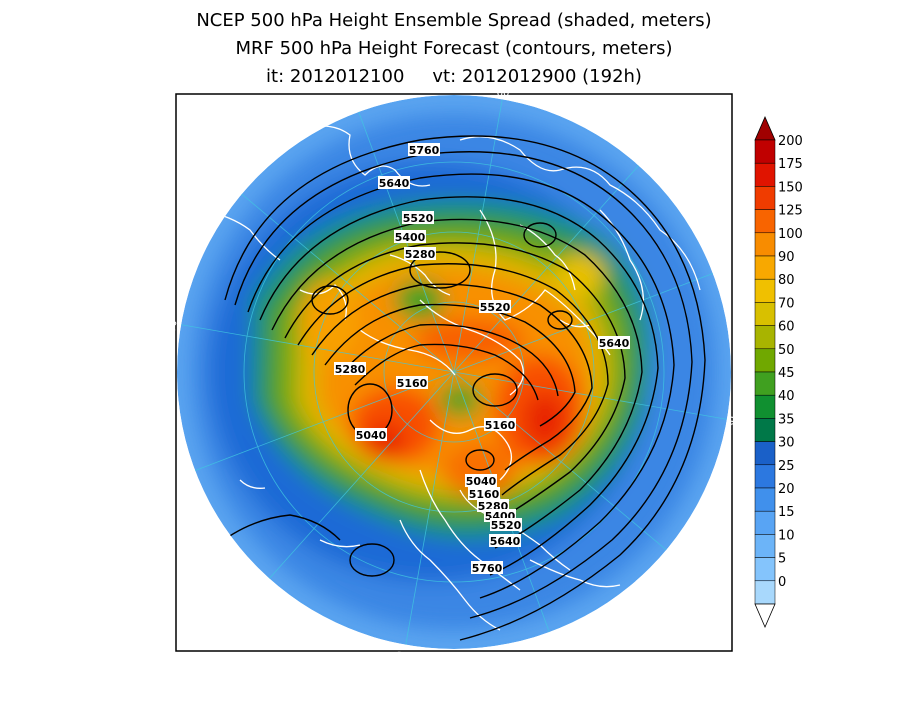 The image size is (908, 702). Describe the element at coordinates (335, 76) in the screenshot. I see `init-time: it: 2012012100` at that location.